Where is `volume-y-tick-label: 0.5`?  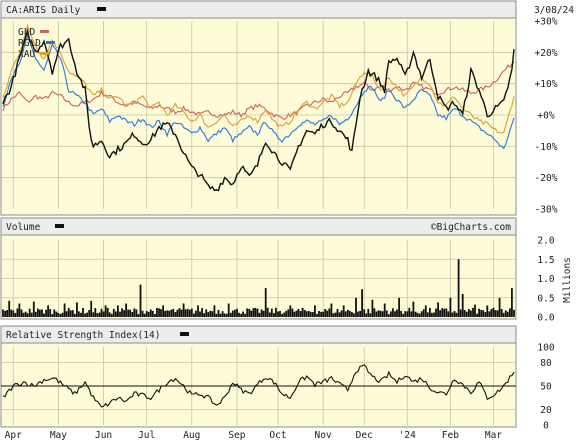 volume-y-tick-label: 0.5 is located at coordinates (545, 298).